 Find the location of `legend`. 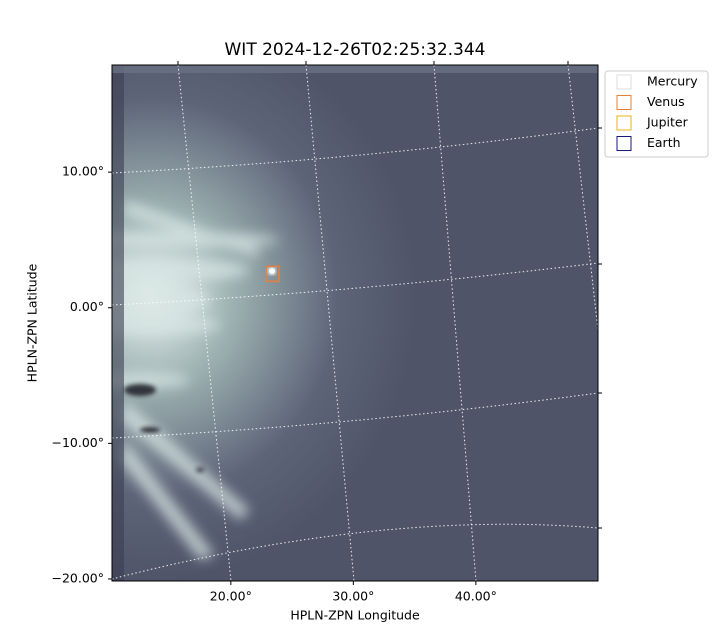

legend is located at coordinates (656, 114).